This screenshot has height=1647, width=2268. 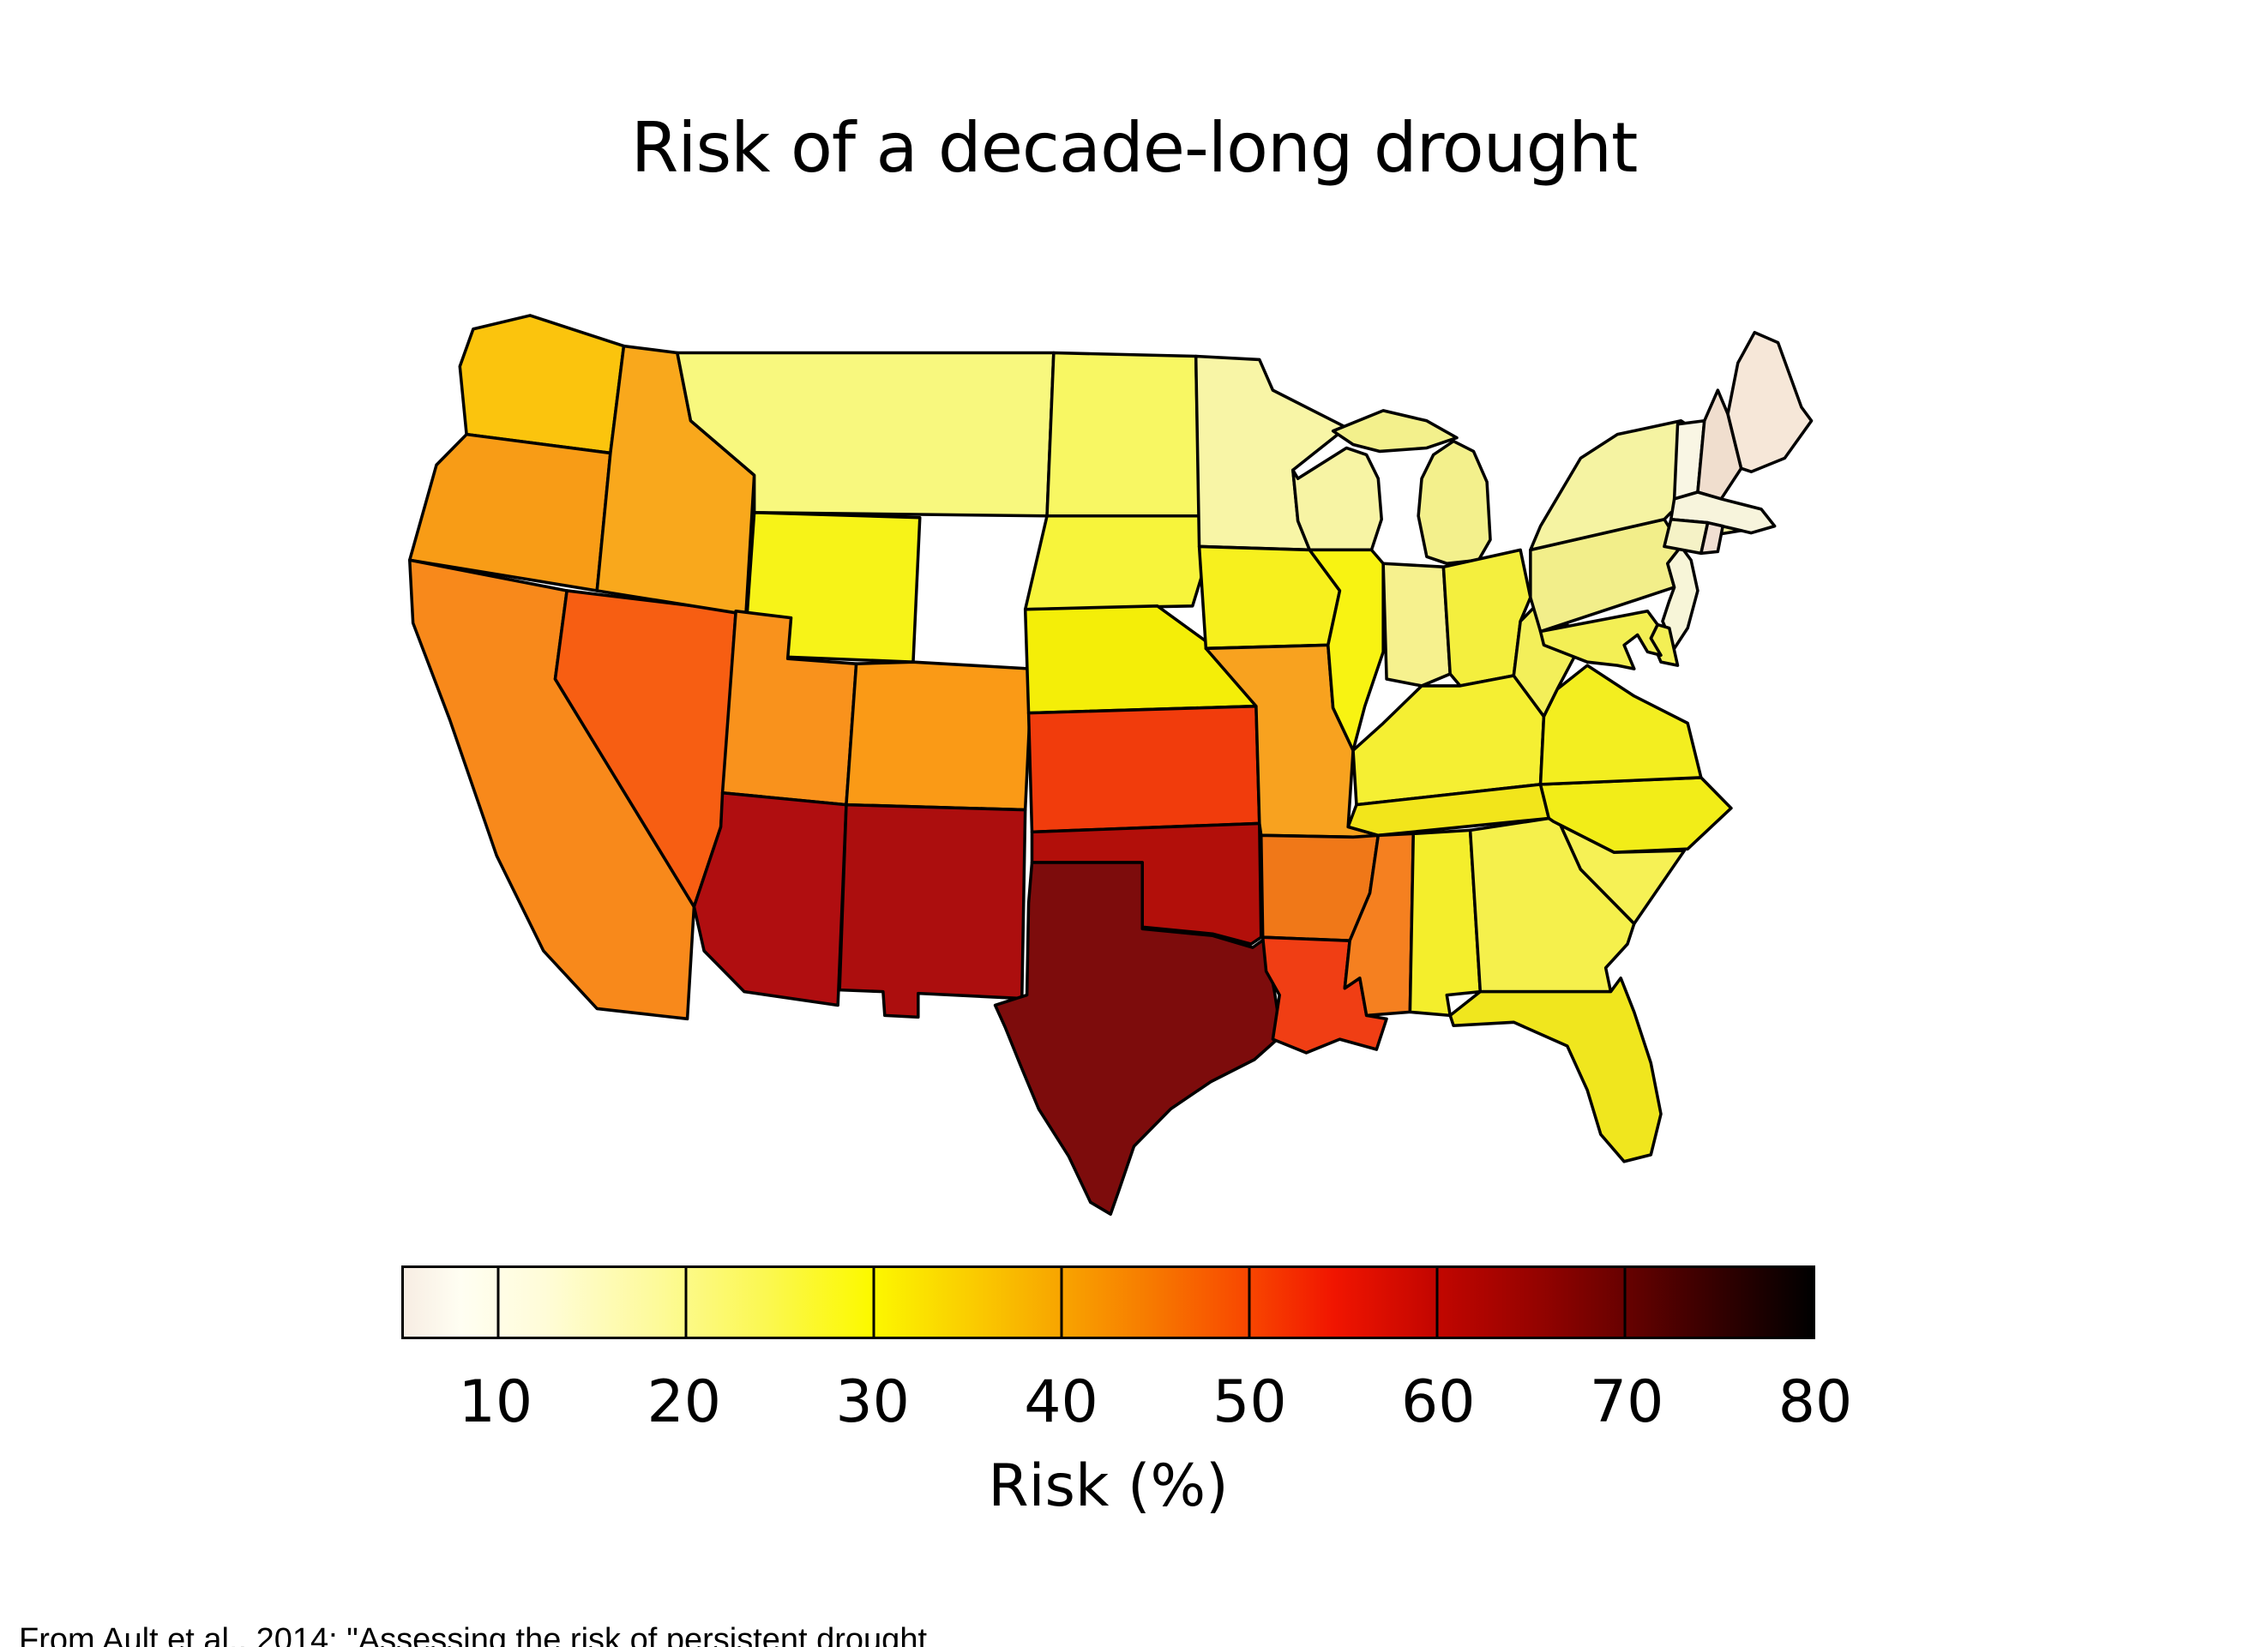 I want to click on state-il, so click(x=1346, y=650).